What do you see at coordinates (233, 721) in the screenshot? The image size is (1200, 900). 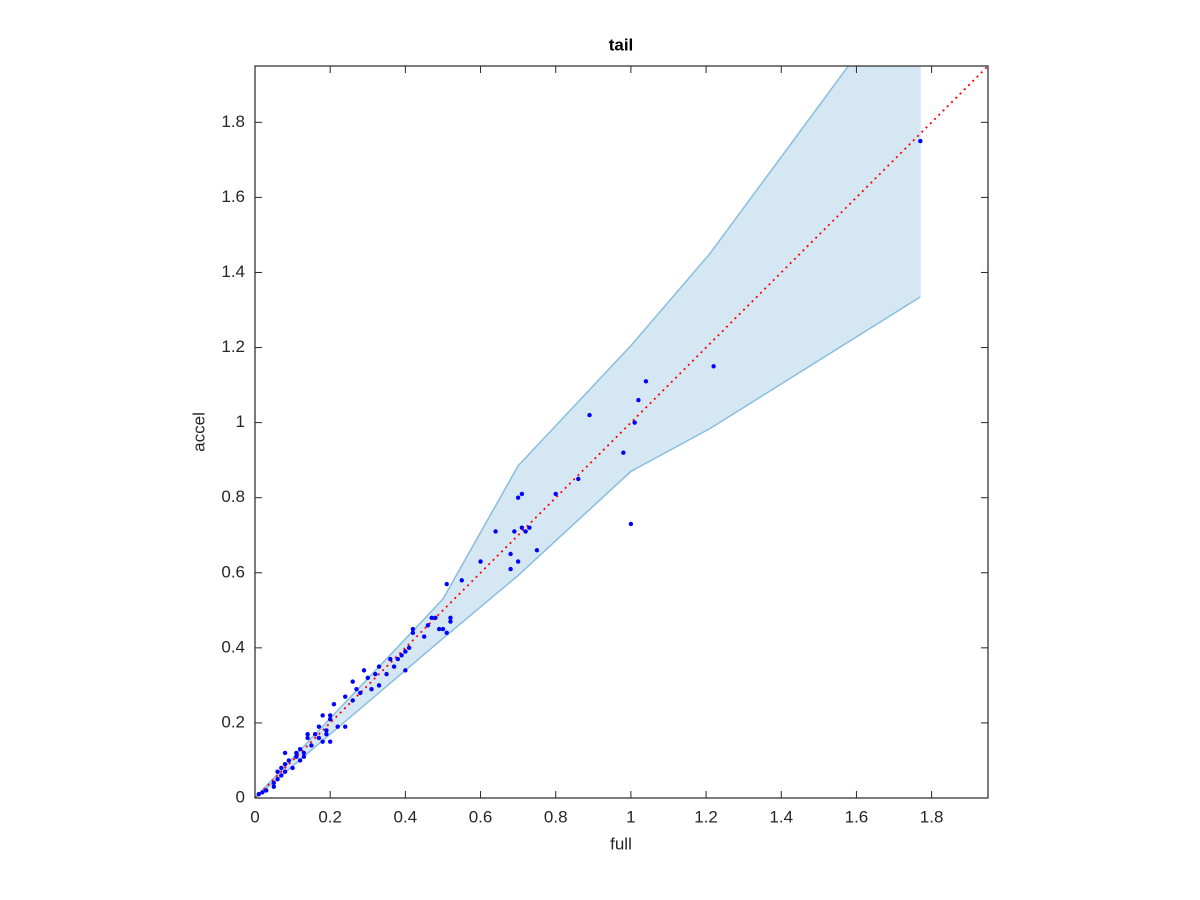 I see `y-tick-label: 0.2` at bounding box center [233, 721].